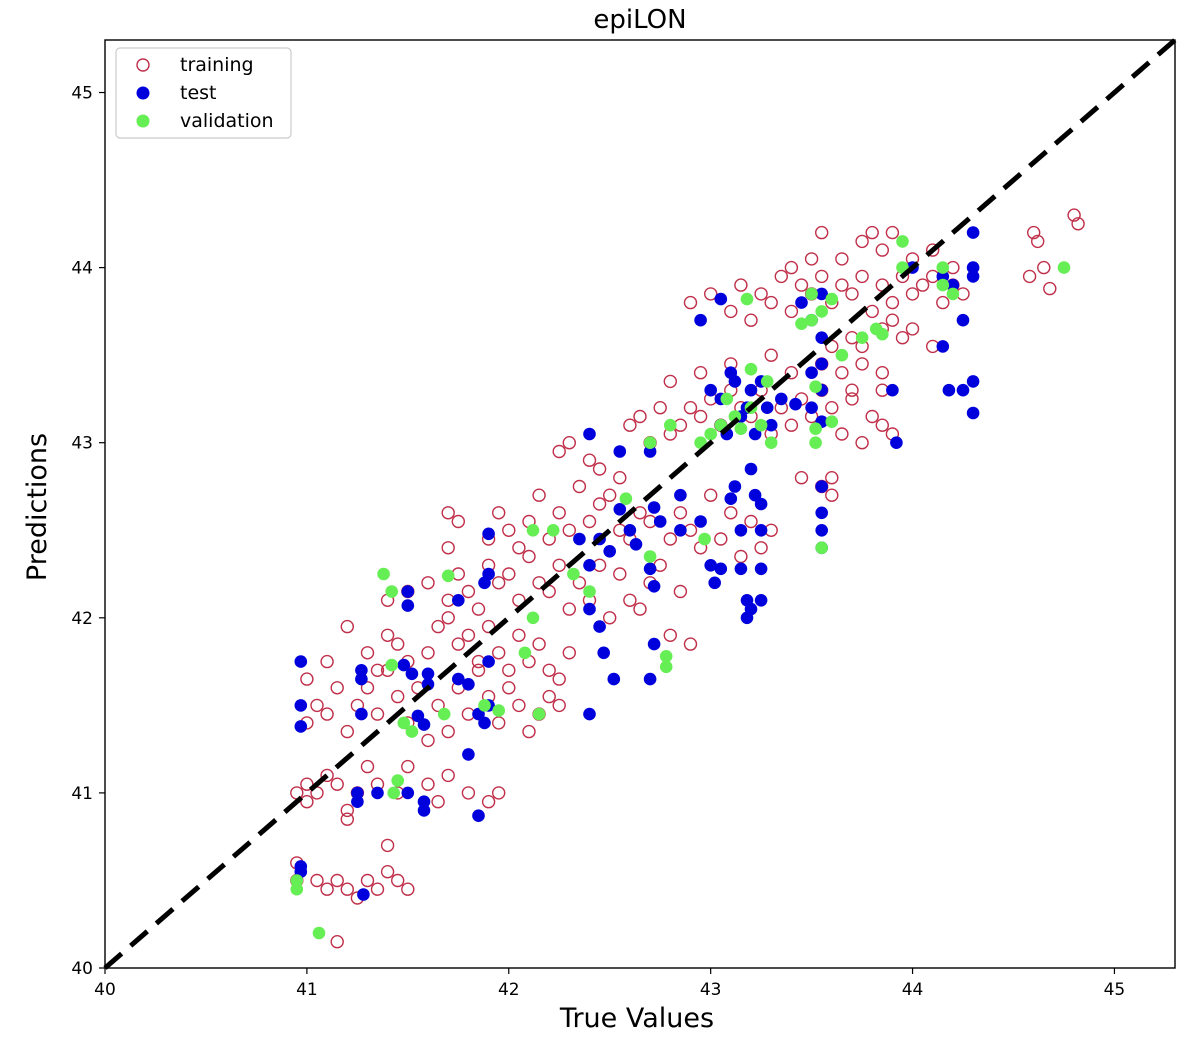  What do you see at coordinates (82, 444) in the screenshot?
I see `y-tick-label: 43` at bounding box center [82, 444].